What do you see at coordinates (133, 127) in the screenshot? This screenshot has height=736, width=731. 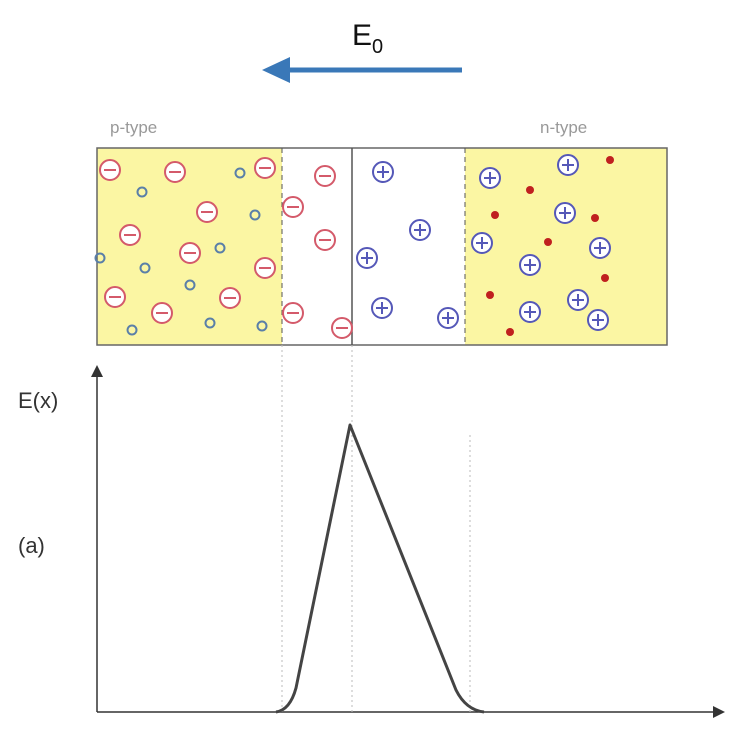 I see `p-type-label: p-type` at bounding box center [133, 127].